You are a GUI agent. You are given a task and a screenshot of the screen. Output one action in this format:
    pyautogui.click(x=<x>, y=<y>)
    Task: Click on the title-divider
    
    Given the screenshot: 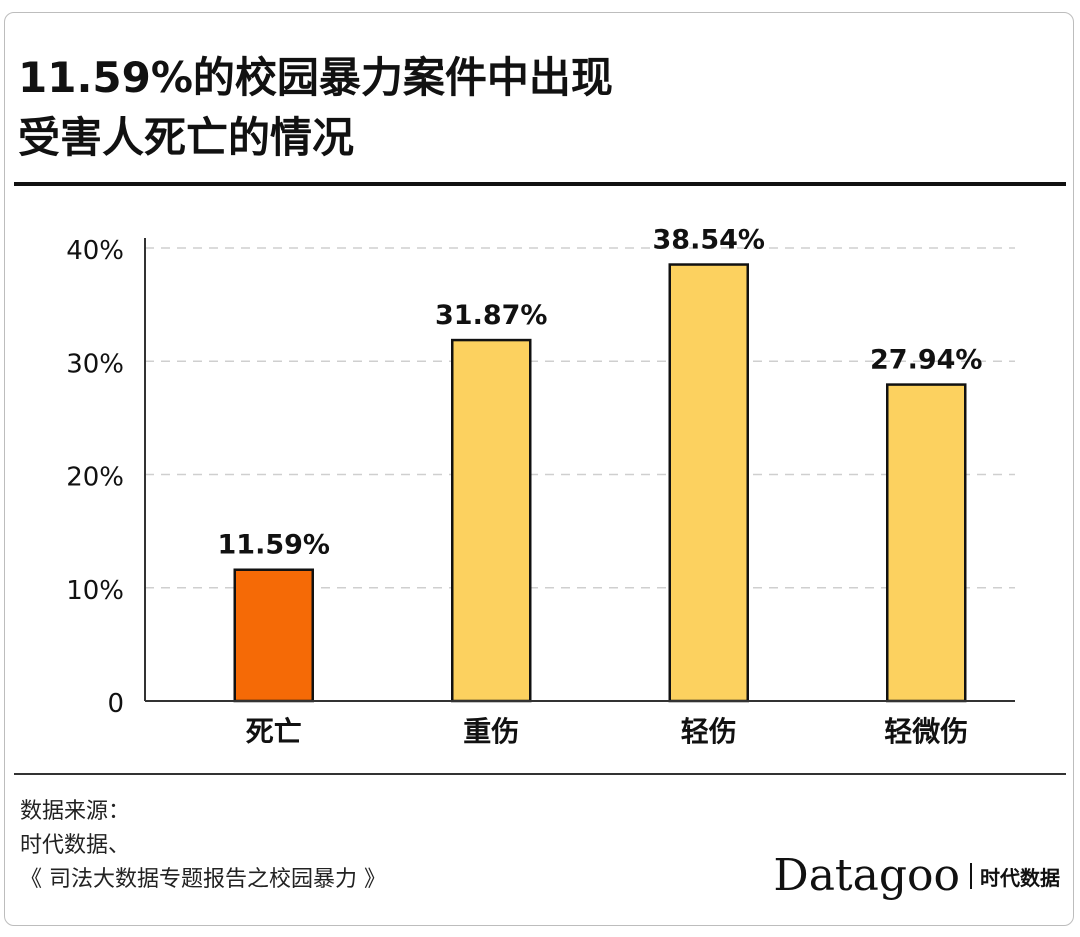 What is the action you would take?
    pyautogui.click(x=540, y=184)
    